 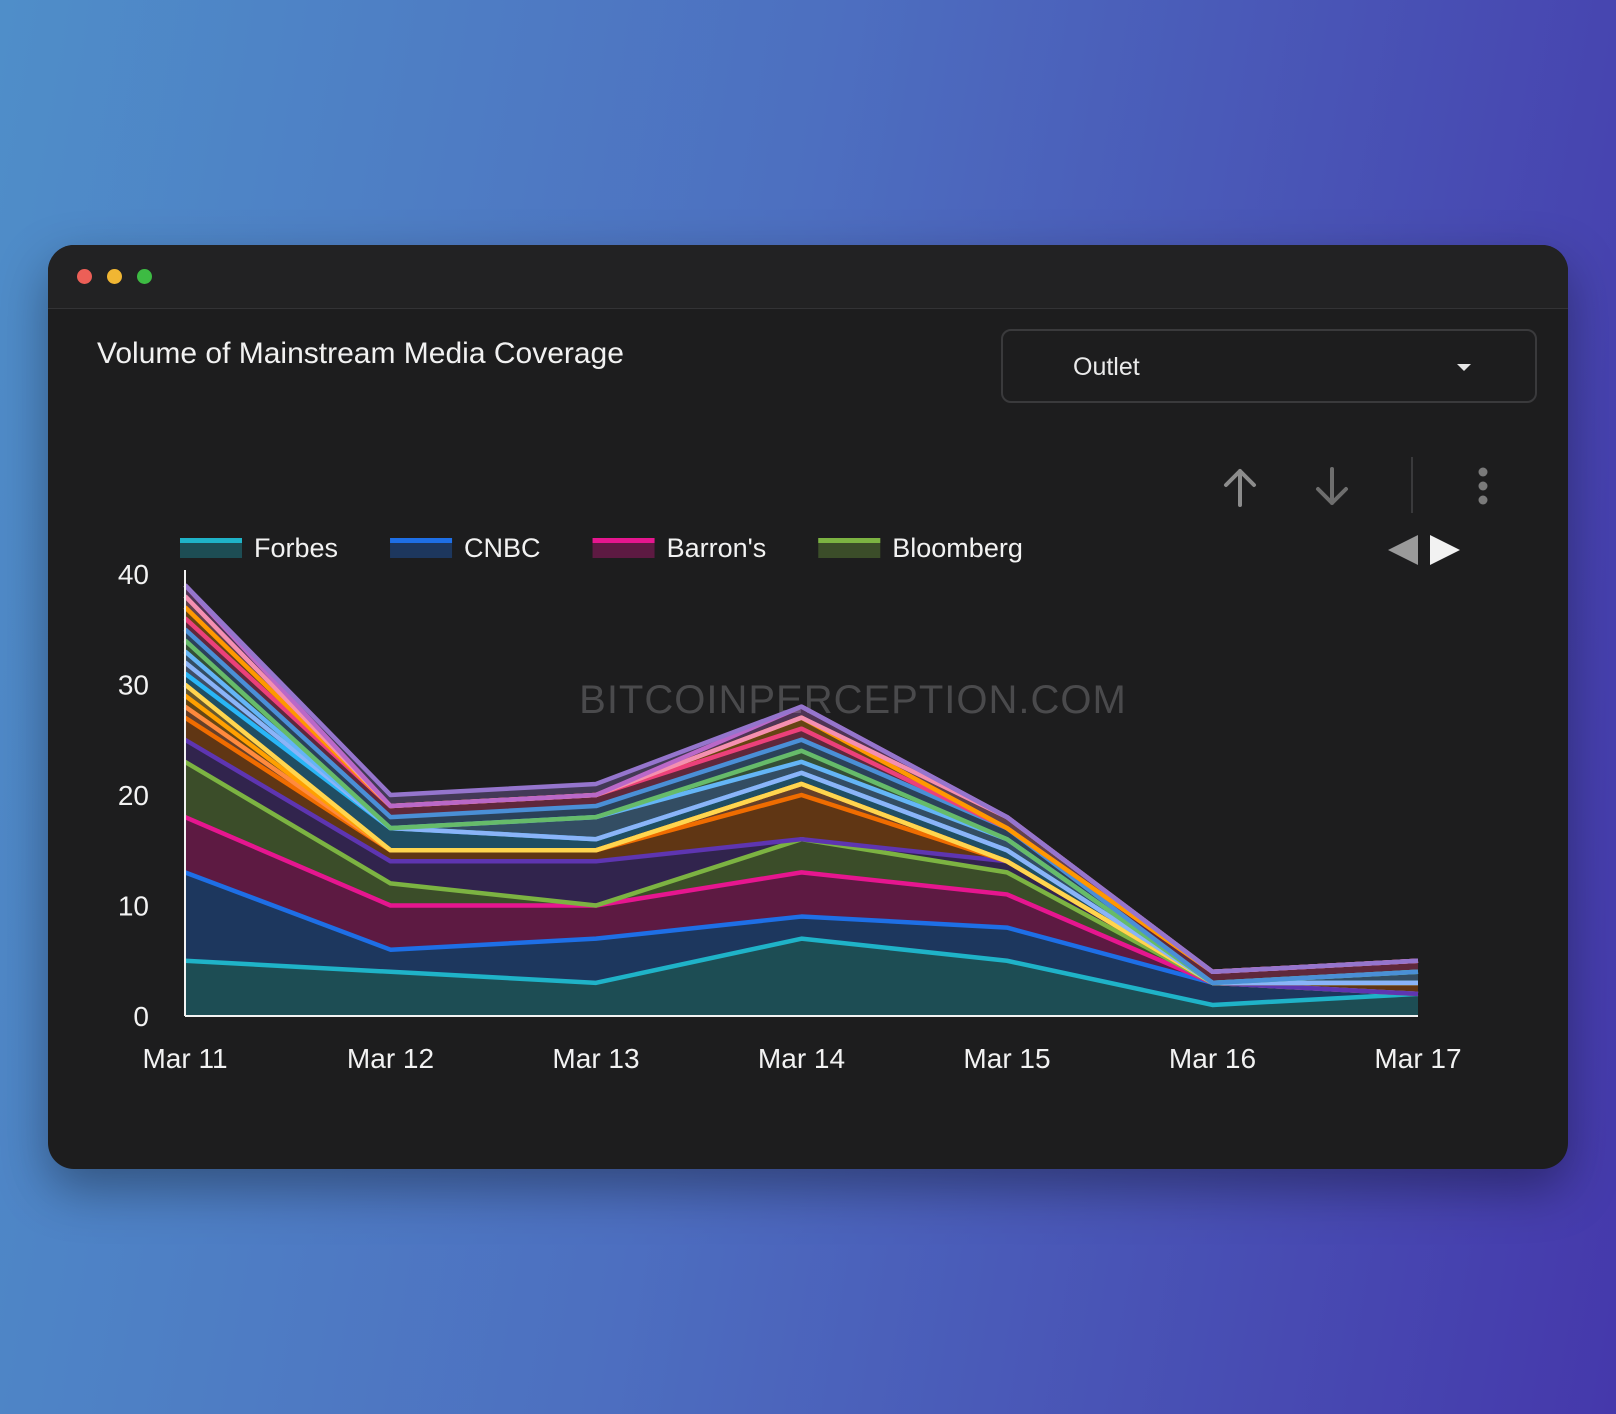 I want to click on title-bar, so click(x=808, y=277).